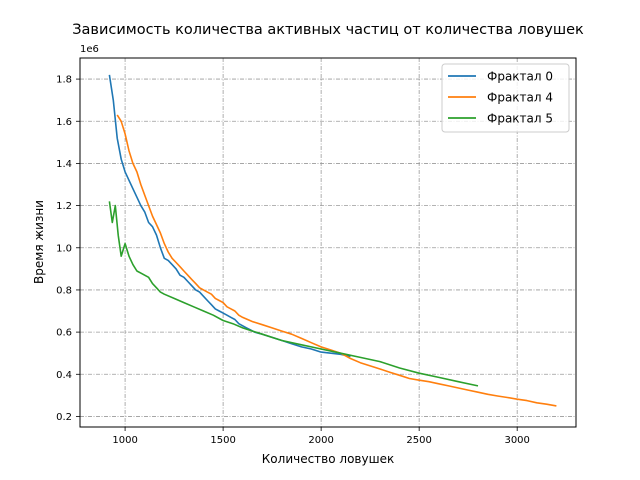 This screenshot has height=480, width=640. I want to click on y-tick-label: 0.8, so click(64, 290).